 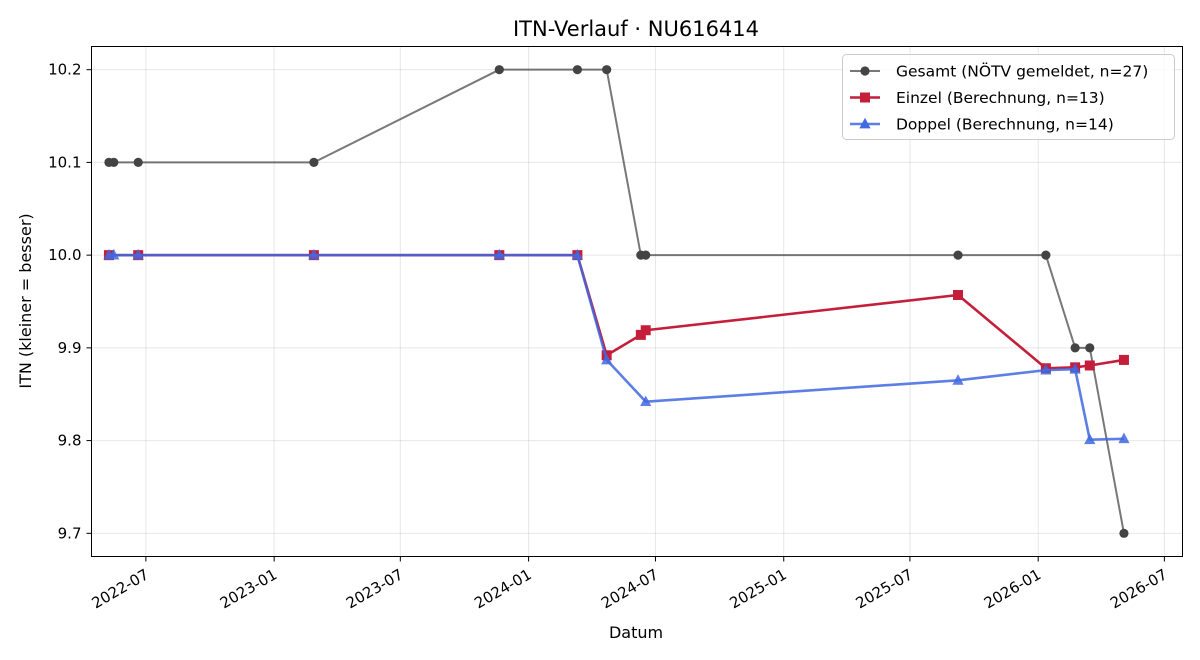 What do you see at coordinates (1012, 588) in the screenshot?
I see `x-tick-label: 2026-01` at bounding box center [1012, 588].